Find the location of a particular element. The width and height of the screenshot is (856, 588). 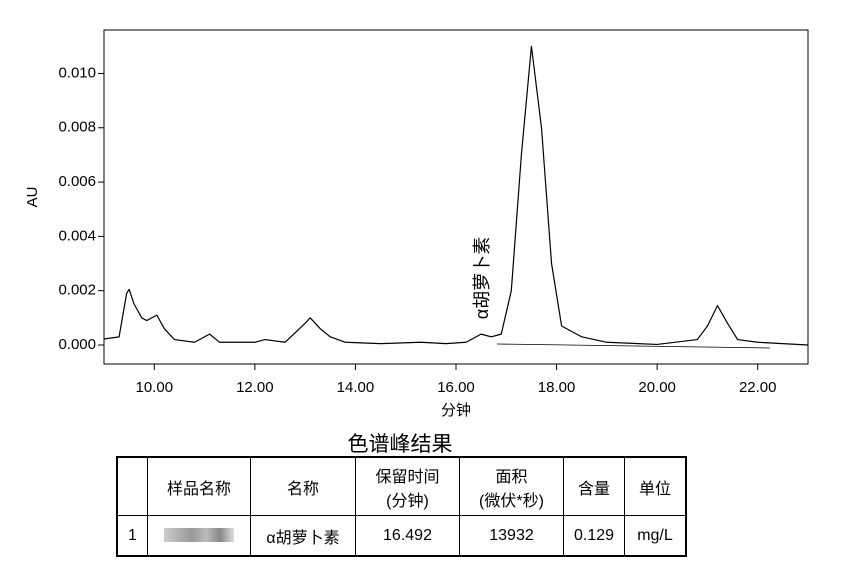

header-cell: 名称 is located at coordinates (303, 486).